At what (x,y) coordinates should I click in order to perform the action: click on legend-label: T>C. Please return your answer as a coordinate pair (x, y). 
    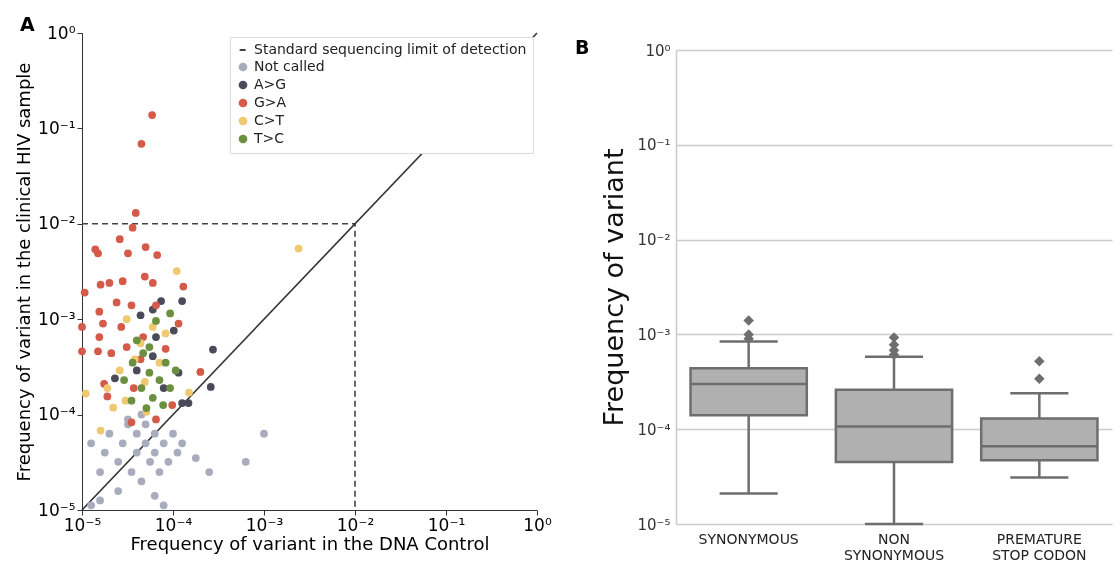
    Looking at the image, I should click on (269, 138).